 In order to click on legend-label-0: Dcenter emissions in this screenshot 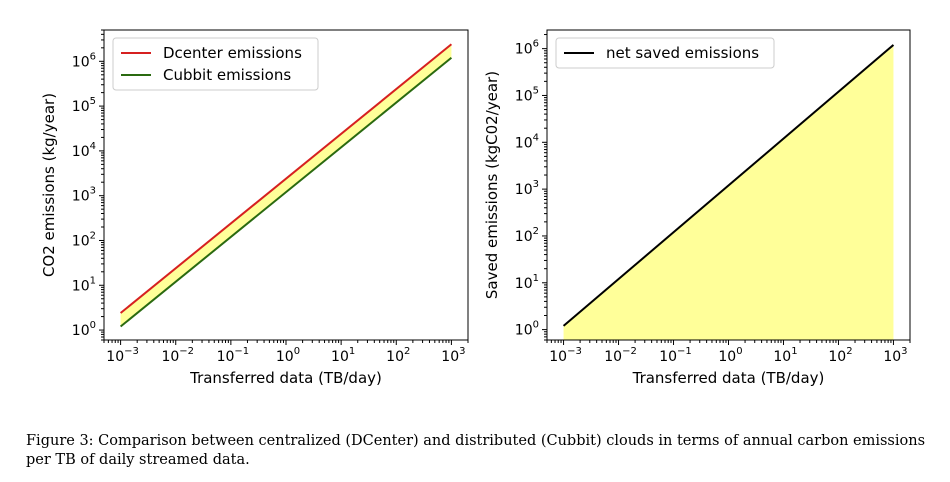, I will do `click(232, 53)`.